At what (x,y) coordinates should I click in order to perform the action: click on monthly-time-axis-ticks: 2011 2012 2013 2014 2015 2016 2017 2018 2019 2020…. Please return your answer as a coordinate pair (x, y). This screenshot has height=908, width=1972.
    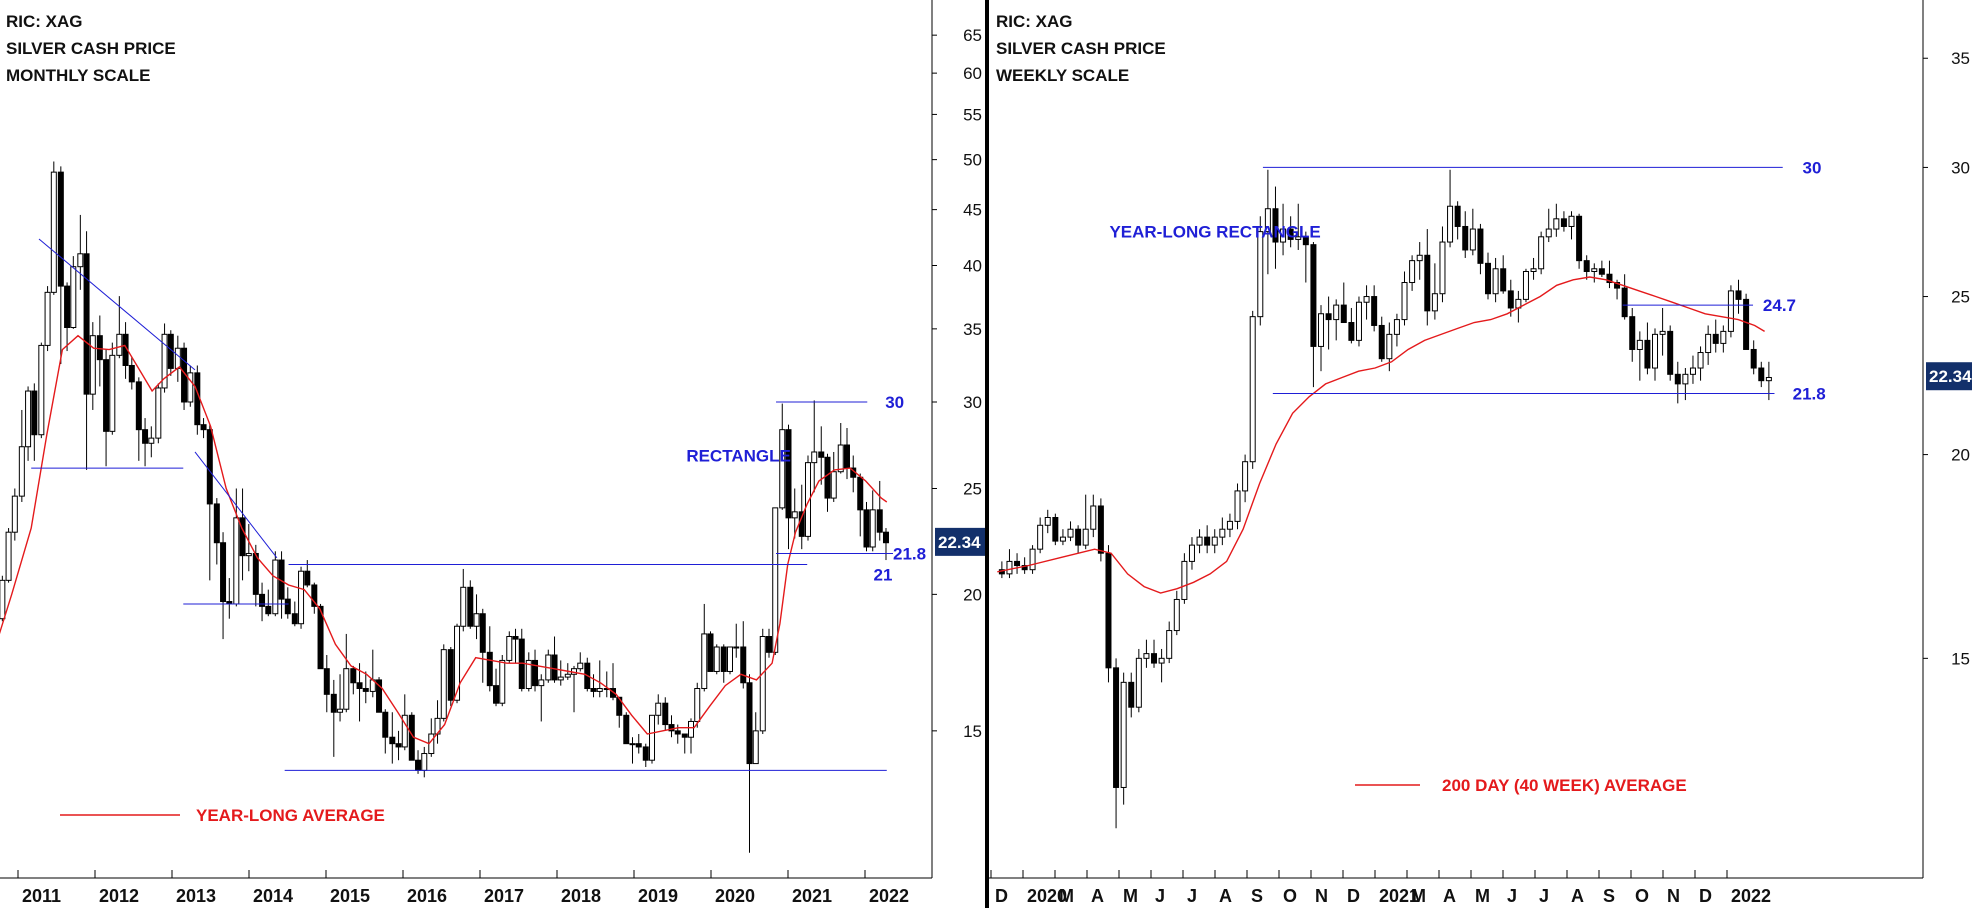
    Looking at the image, I should click on (463, 888).